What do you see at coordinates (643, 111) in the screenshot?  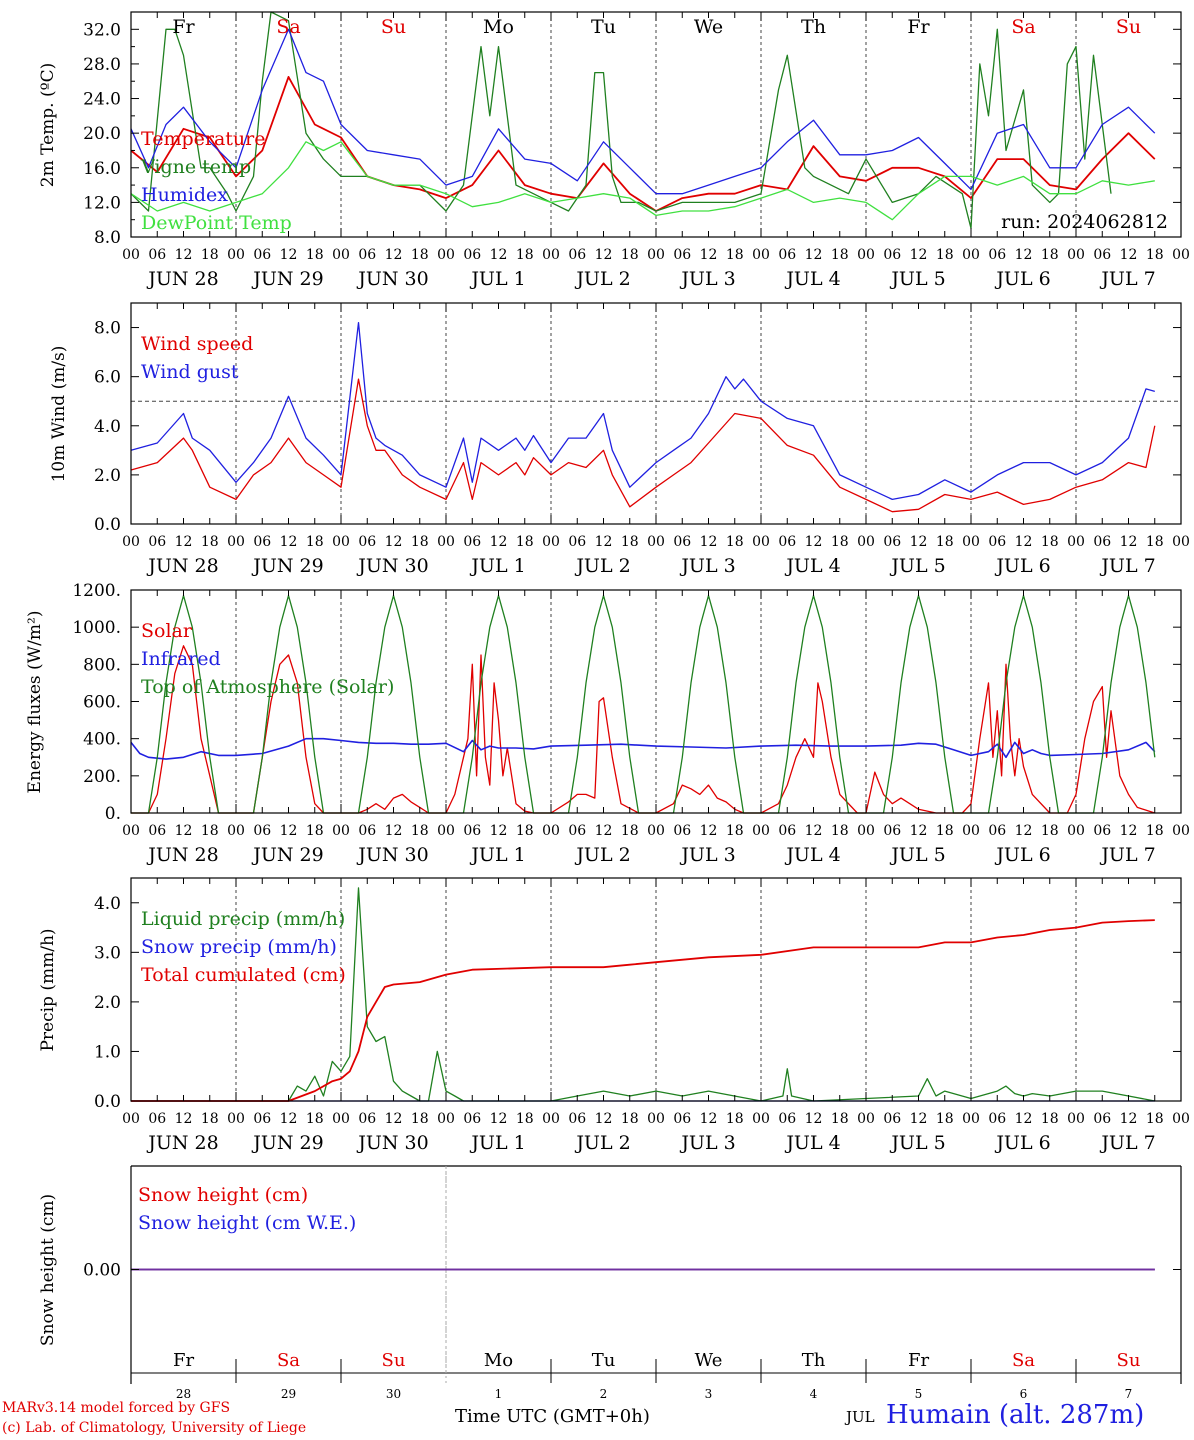 I see `series-line-humidex` at bounding box center [643, 111].